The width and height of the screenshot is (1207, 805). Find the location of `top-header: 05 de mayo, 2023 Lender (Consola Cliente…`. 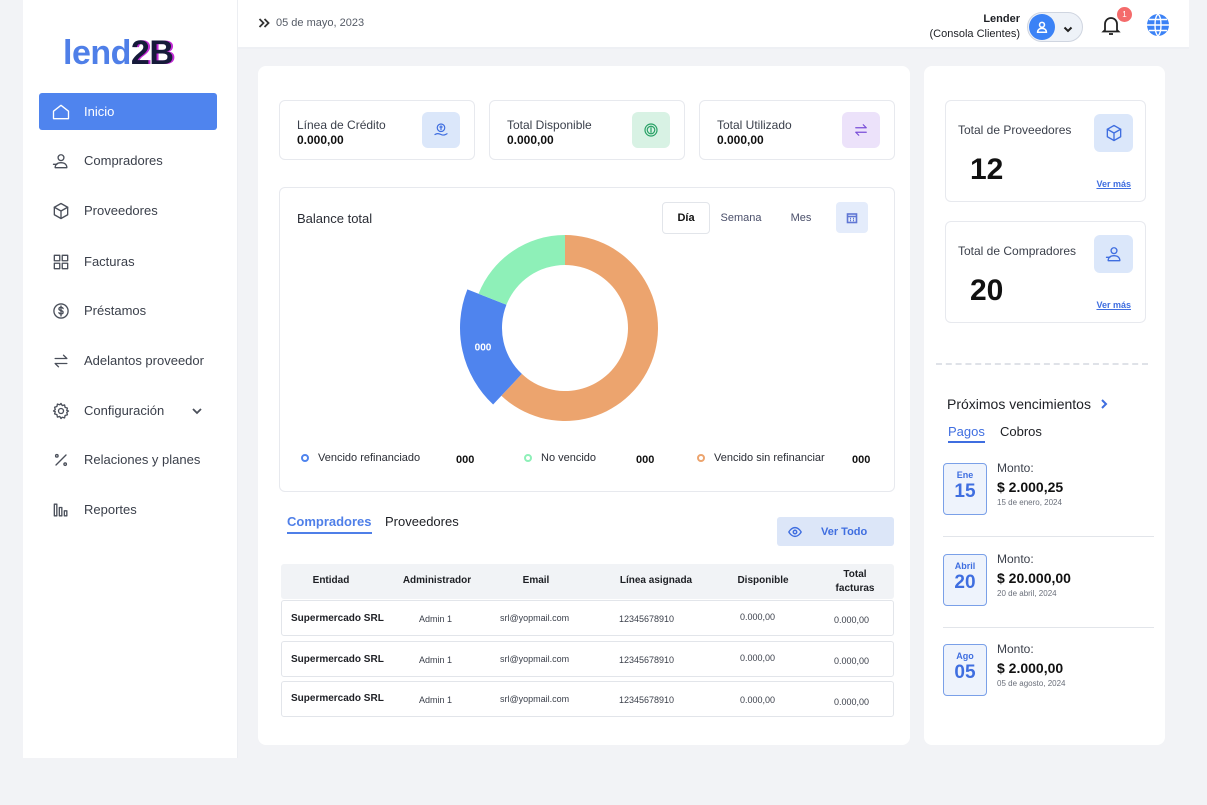

top-header: 05 de mayo, 2023 Lender (Consola Cliente… is located at coordinates (713, 24).